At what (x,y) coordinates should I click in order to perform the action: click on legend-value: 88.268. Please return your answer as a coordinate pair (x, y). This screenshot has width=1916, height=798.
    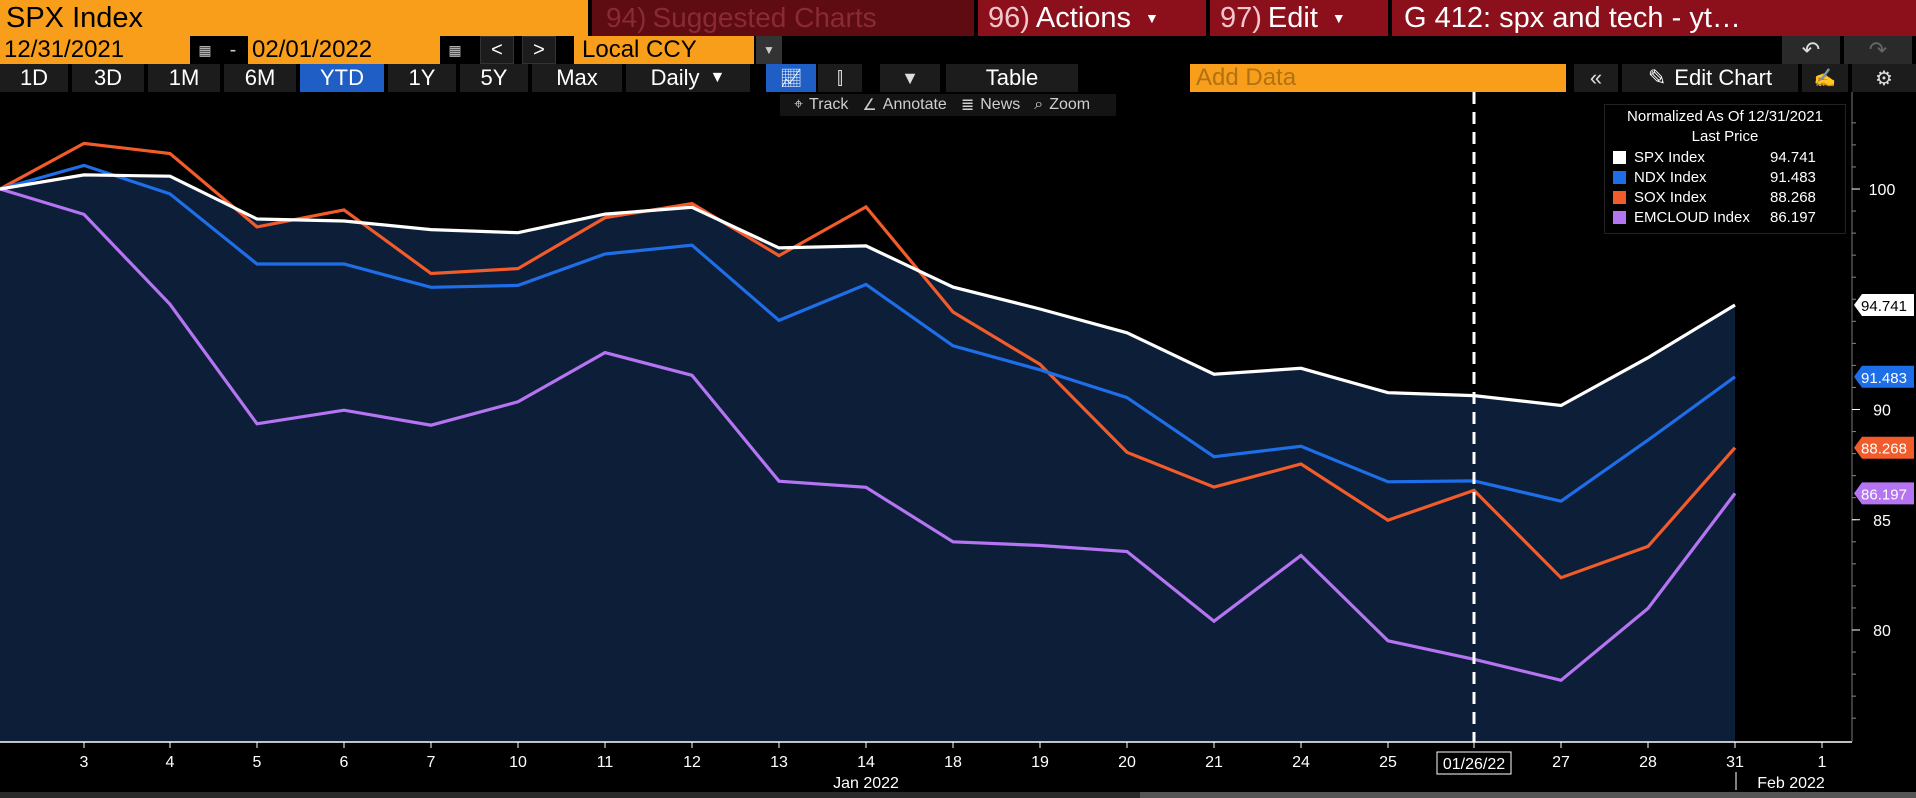
    Looking at the image, I should click on (1793, 197).